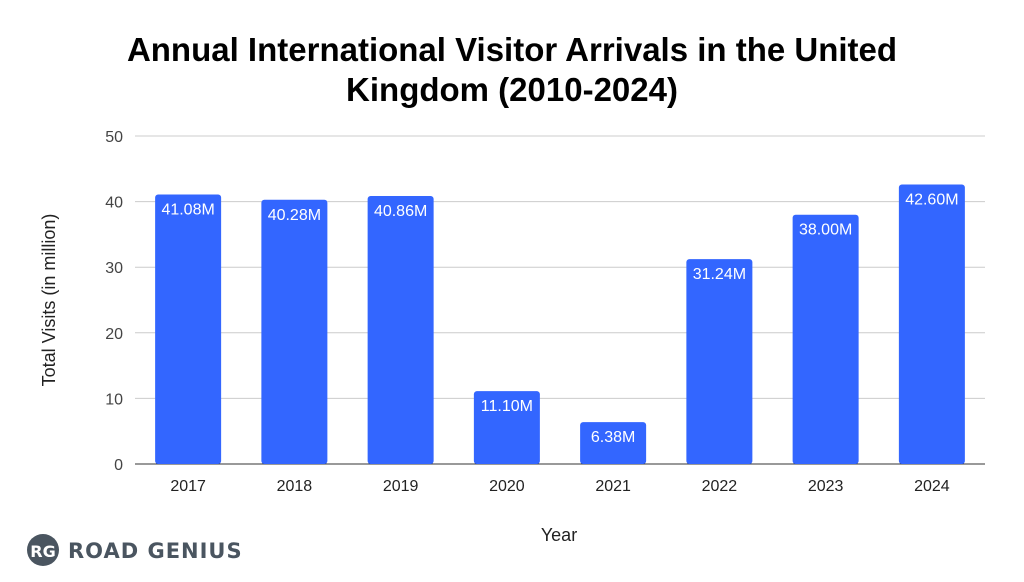 The height and width of the screenshot is (582, 1024). I want to click on y-tick-label: 0, so click(118, 465).